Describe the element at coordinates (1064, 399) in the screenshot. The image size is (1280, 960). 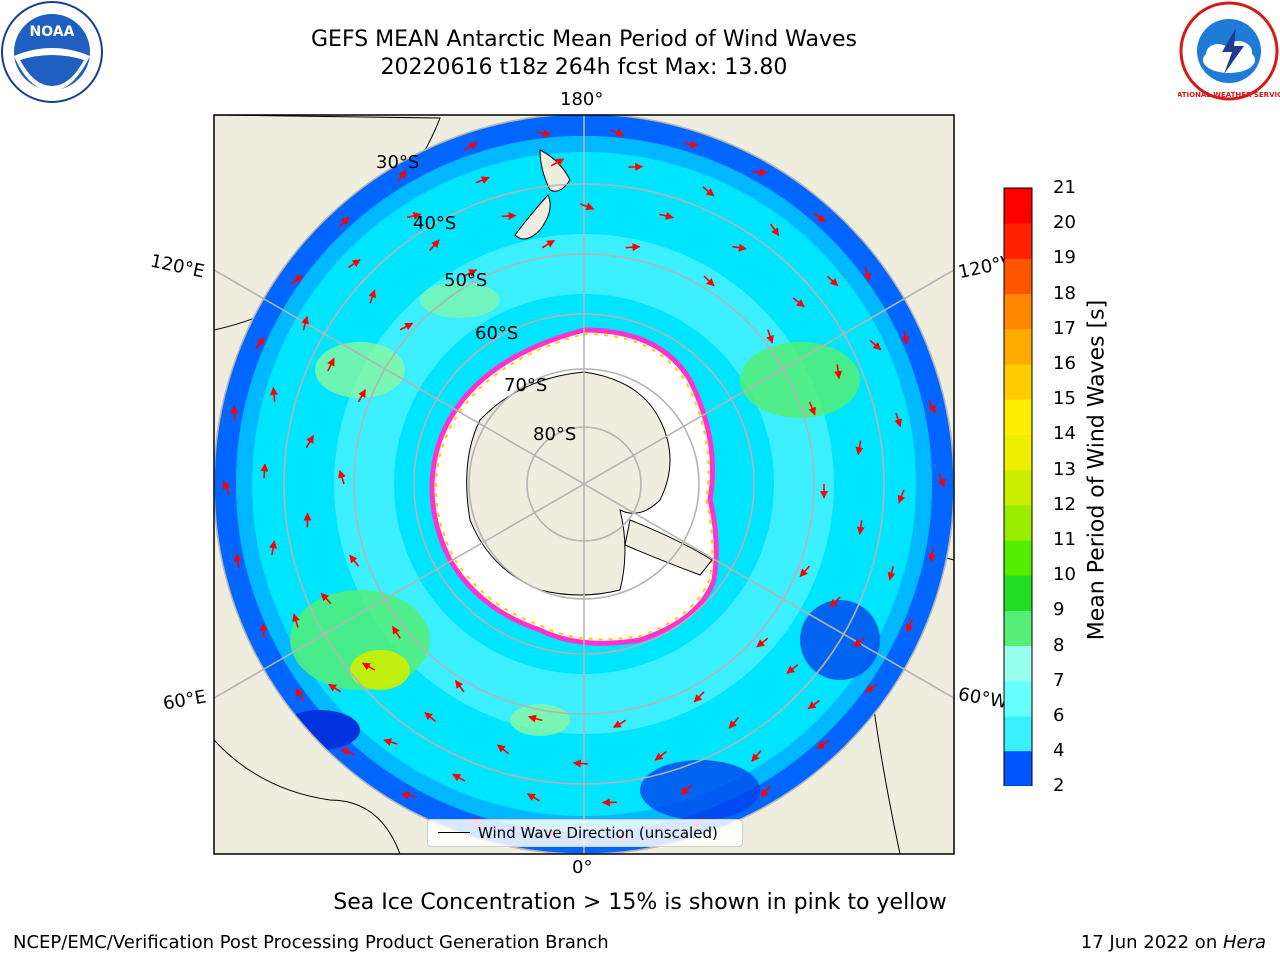
I see `colorbar-tick-label: 15` at that location.